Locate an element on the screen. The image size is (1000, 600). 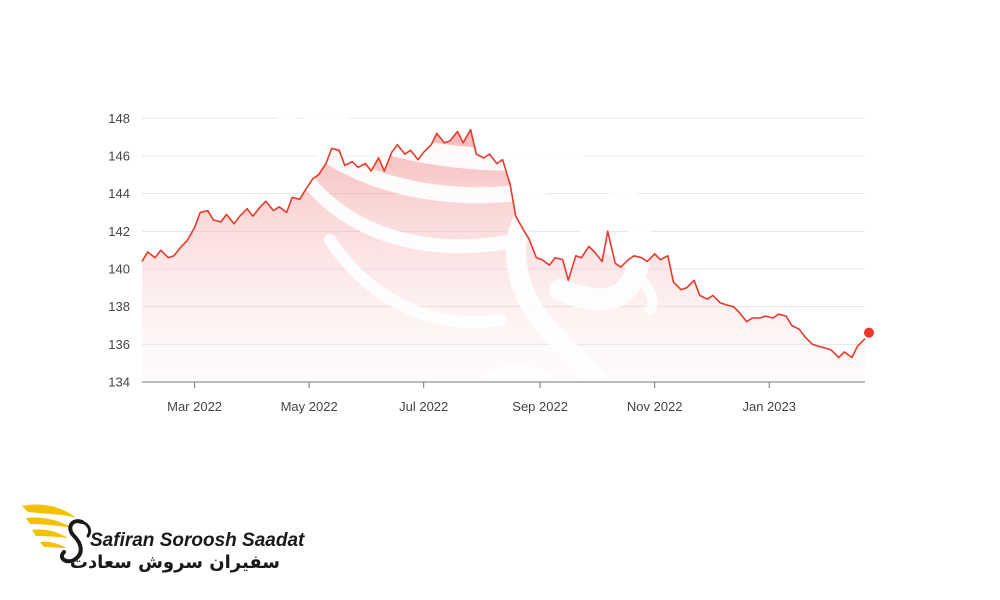
brand-name-persian: سفیران سروش سعادت is located at coordinates (174, 562).